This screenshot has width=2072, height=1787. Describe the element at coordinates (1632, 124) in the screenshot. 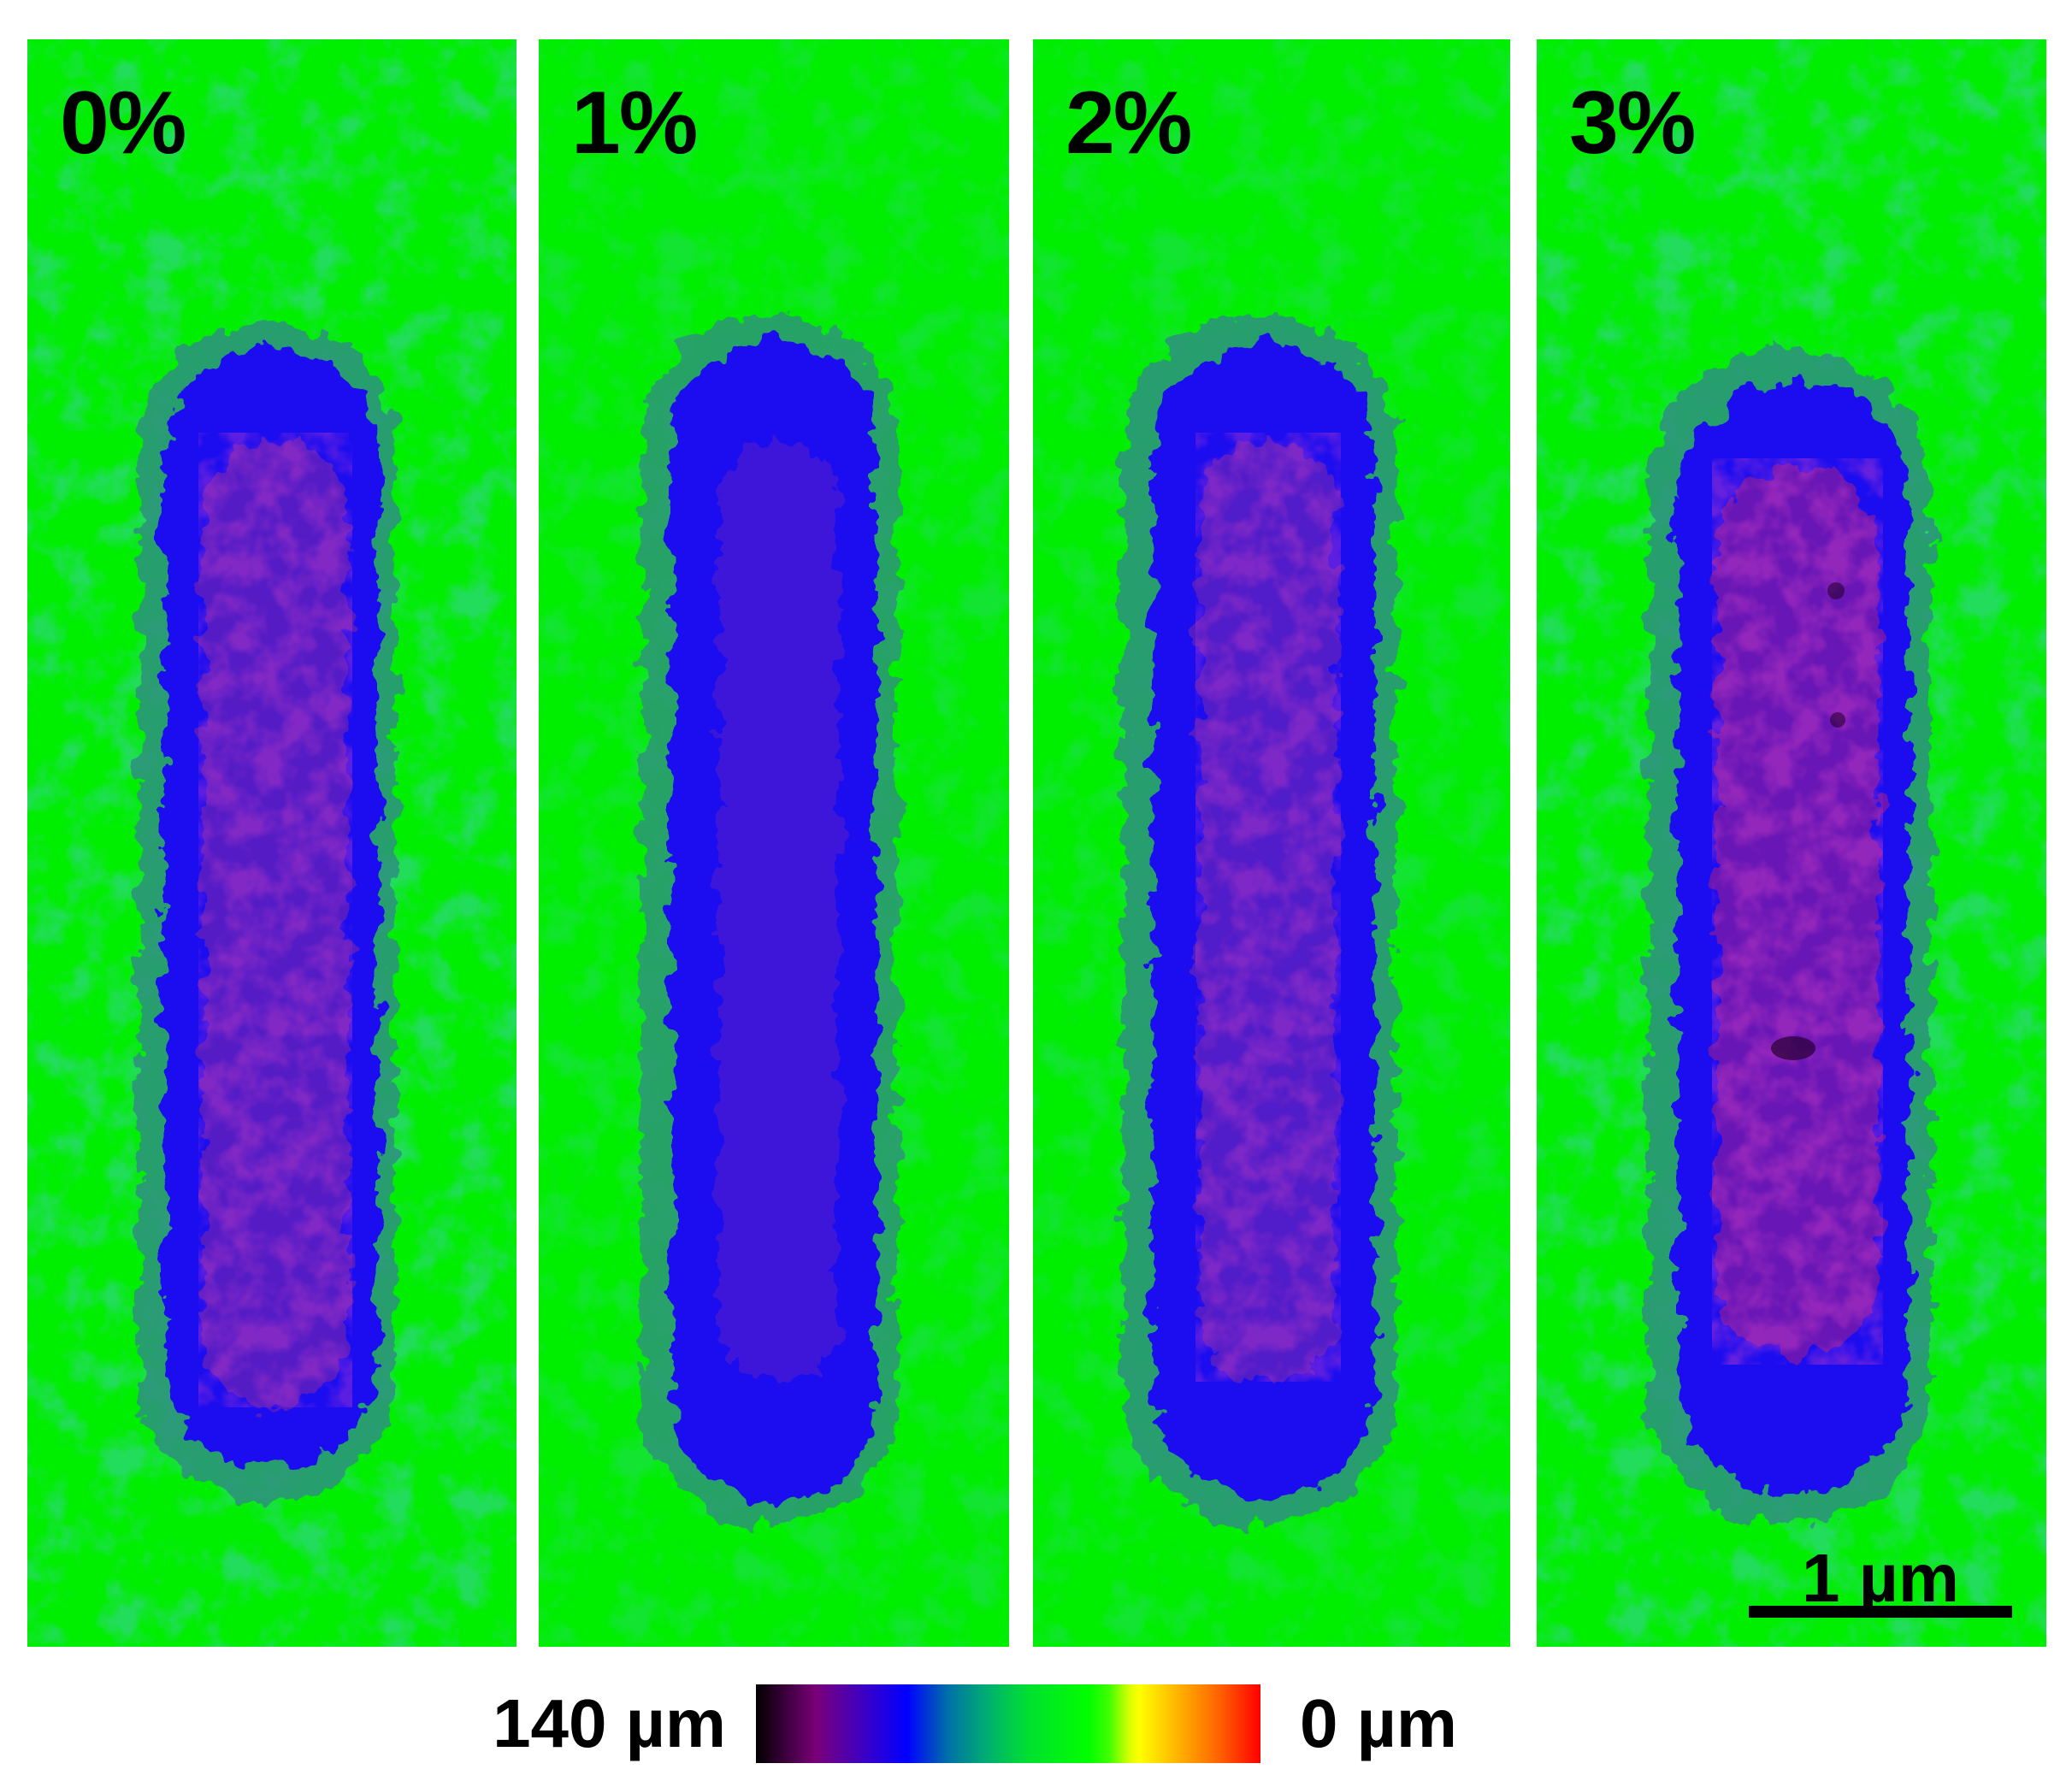

I see `panel-label: 3%` at that location.